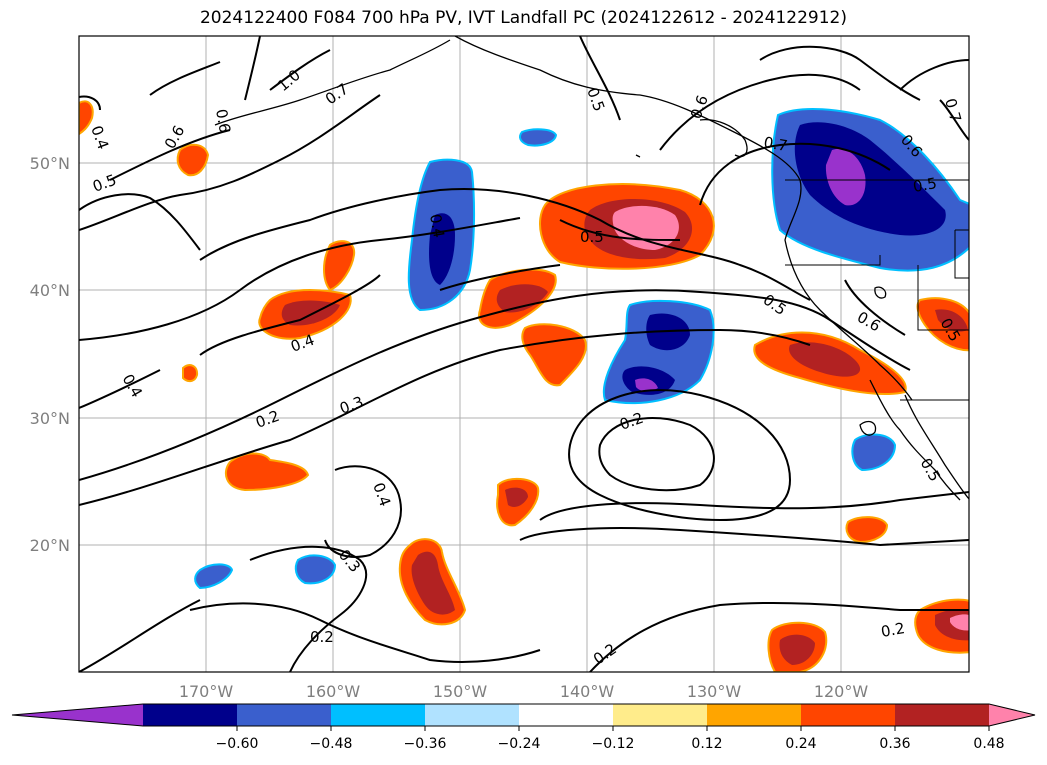 The height and width of the screenshot is (765, 1047). What do you see at coordinates (50, 290) in the screenshot?
I see `lat-tick-label: 40°N` at bounding box center [50, 290].